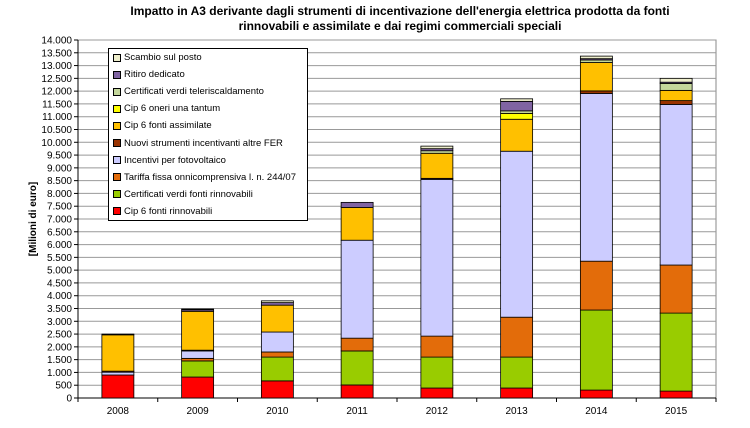  I want to click on y-tick-label: 6.000, so click(59, 245).